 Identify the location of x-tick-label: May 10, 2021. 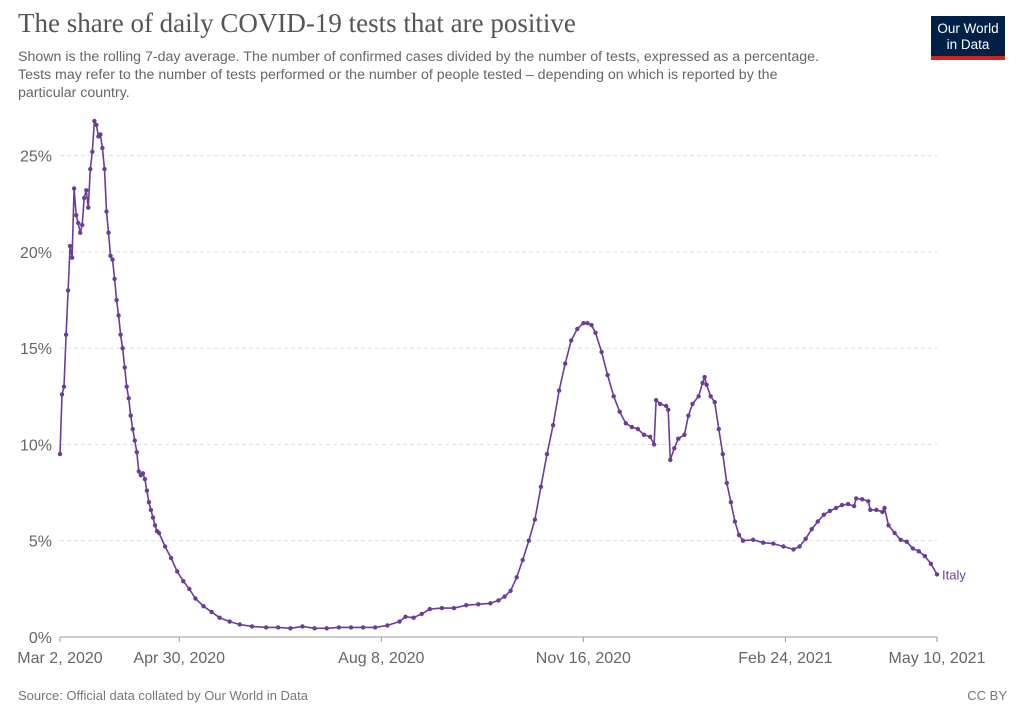
(937, 658).